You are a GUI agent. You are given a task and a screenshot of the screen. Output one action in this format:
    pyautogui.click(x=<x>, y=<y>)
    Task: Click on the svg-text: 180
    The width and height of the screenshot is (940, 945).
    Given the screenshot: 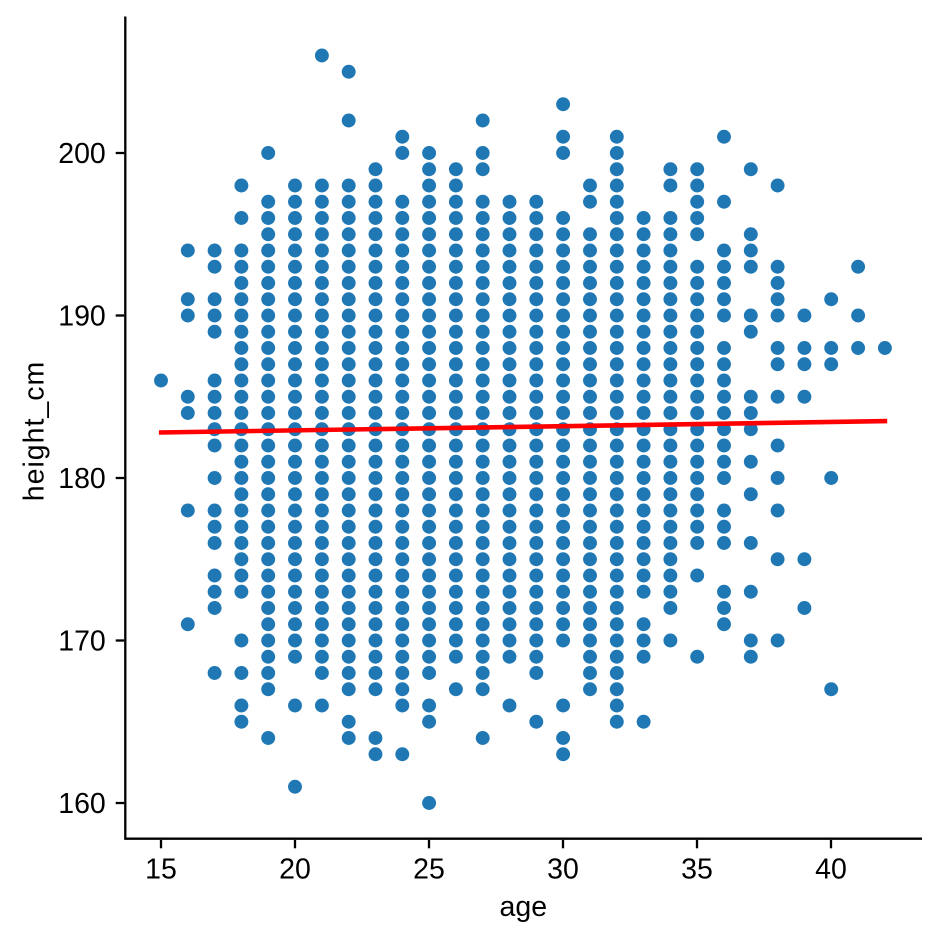 What is the action you would take?
    pyautogui.click(x=82, y=479)
    